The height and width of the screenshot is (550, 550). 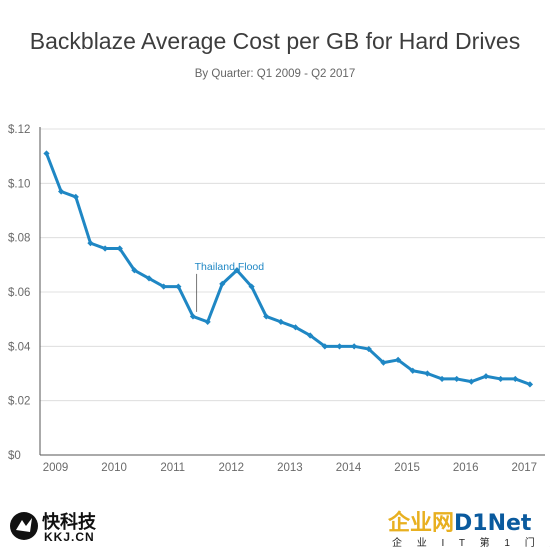 I want to click on kkj-watermark: 快科技 KKJ.CN, so click(x=63, y=526).